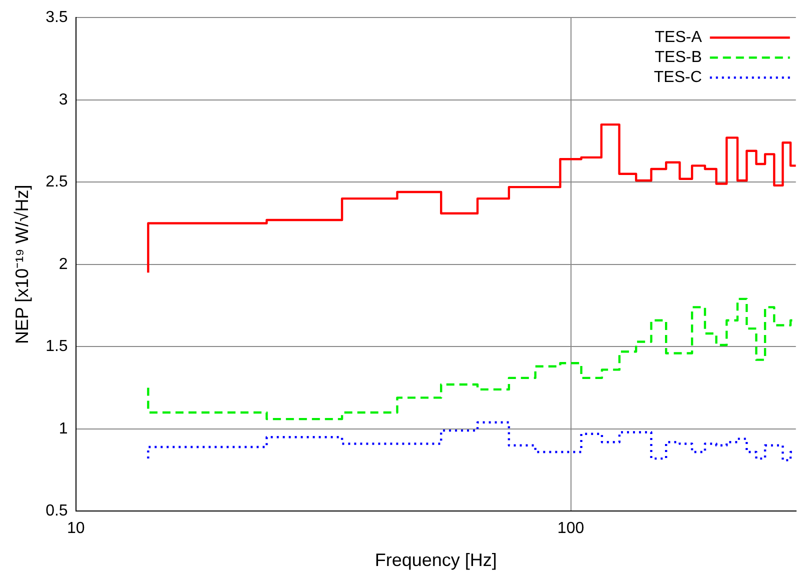  What do you see at coordinates (57, 17) in the screenshot?
I see `y-tick-label: 3.5` at bounding box center [57, 17].